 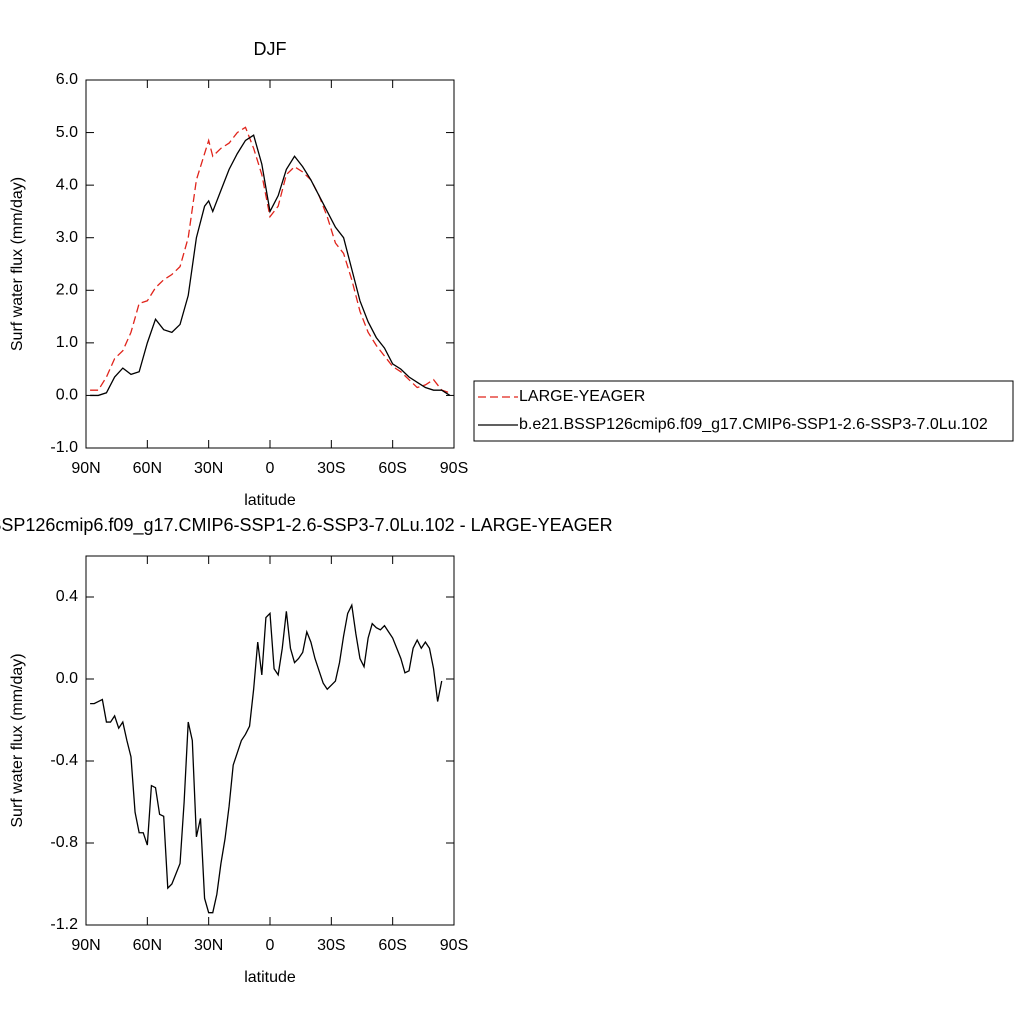 I want to click on legend-label: LARGE-YEAGER, so click(x=582, y=396).